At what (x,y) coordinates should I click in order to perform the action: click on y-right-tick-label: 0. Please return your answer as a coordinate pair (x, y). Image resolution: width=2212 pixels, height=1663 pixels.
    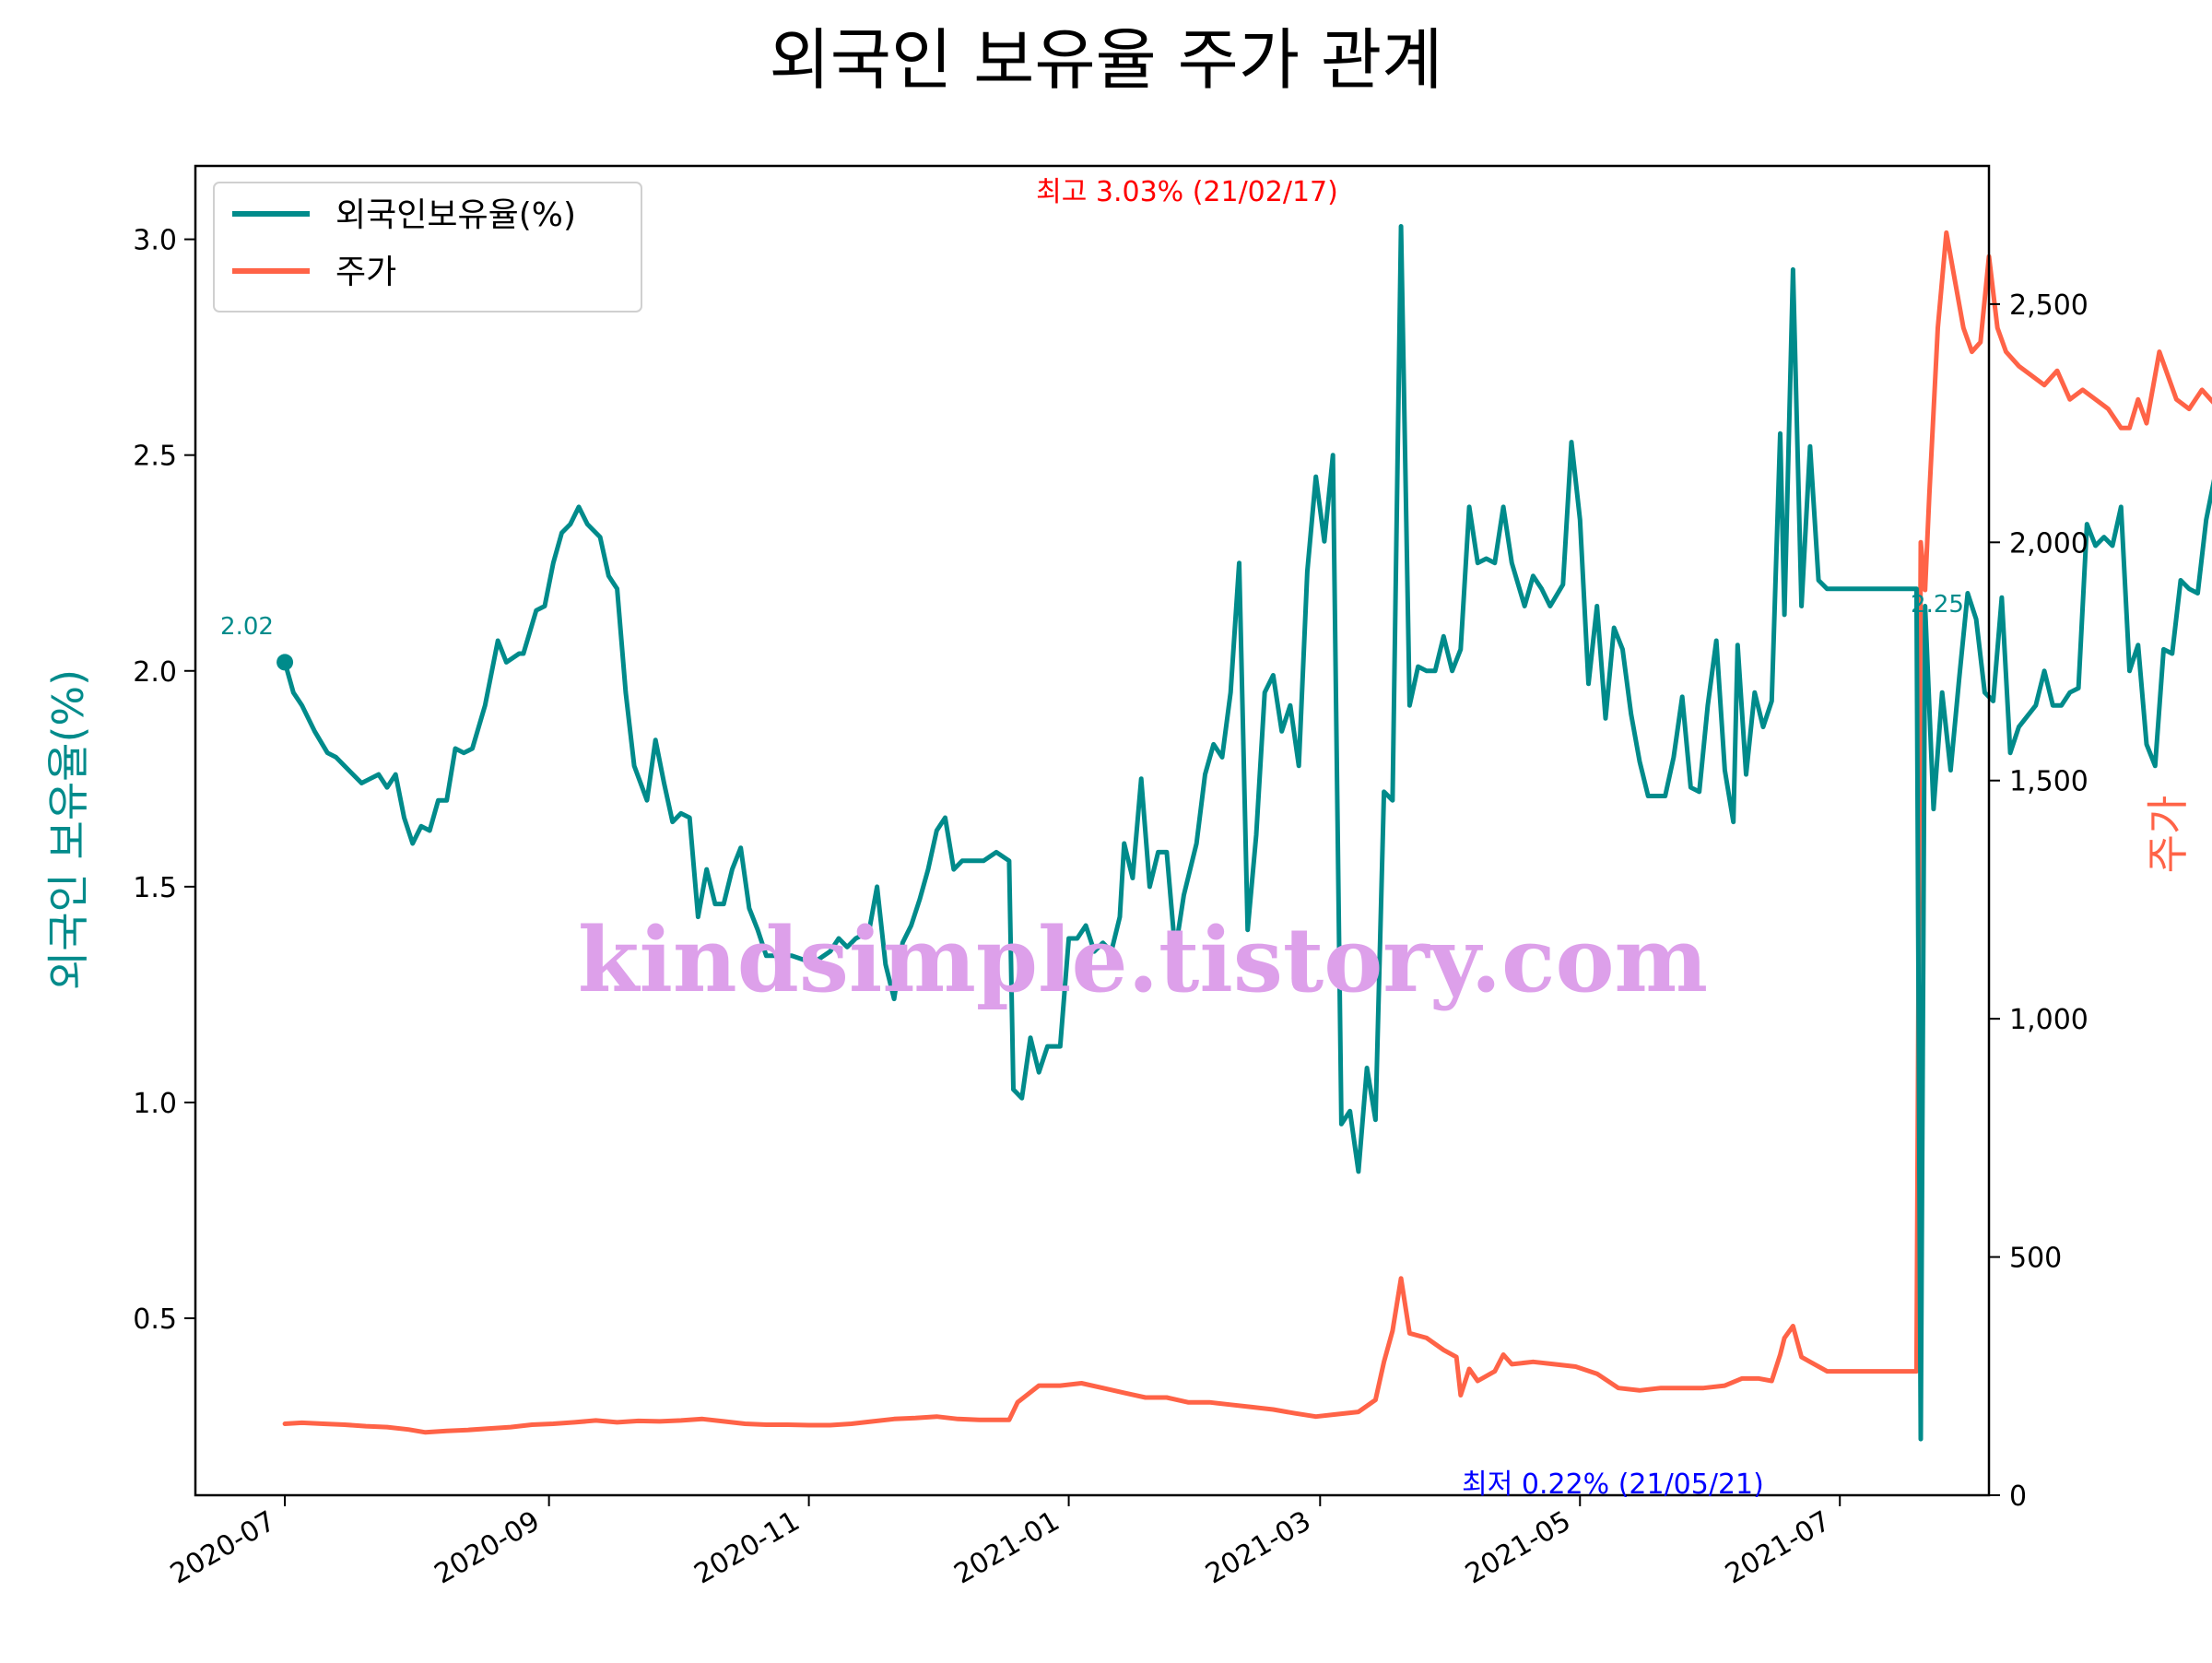
    Looking at the image, I should click on (2018, 1496).